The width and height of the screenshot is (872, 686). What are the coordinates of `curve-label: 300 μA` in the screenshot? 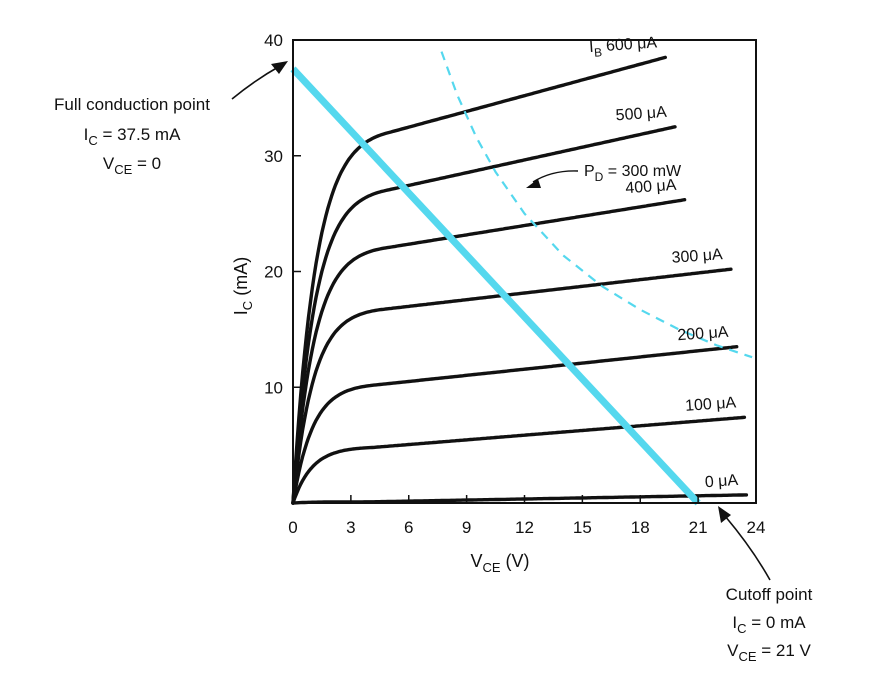 It's located at (697, 256).